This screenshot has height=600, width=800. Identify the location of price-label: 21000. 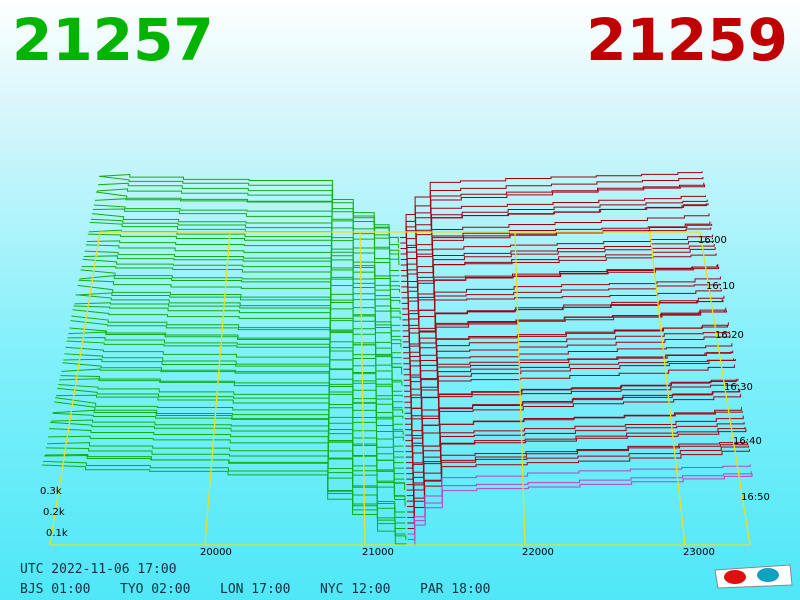
(378, 552).